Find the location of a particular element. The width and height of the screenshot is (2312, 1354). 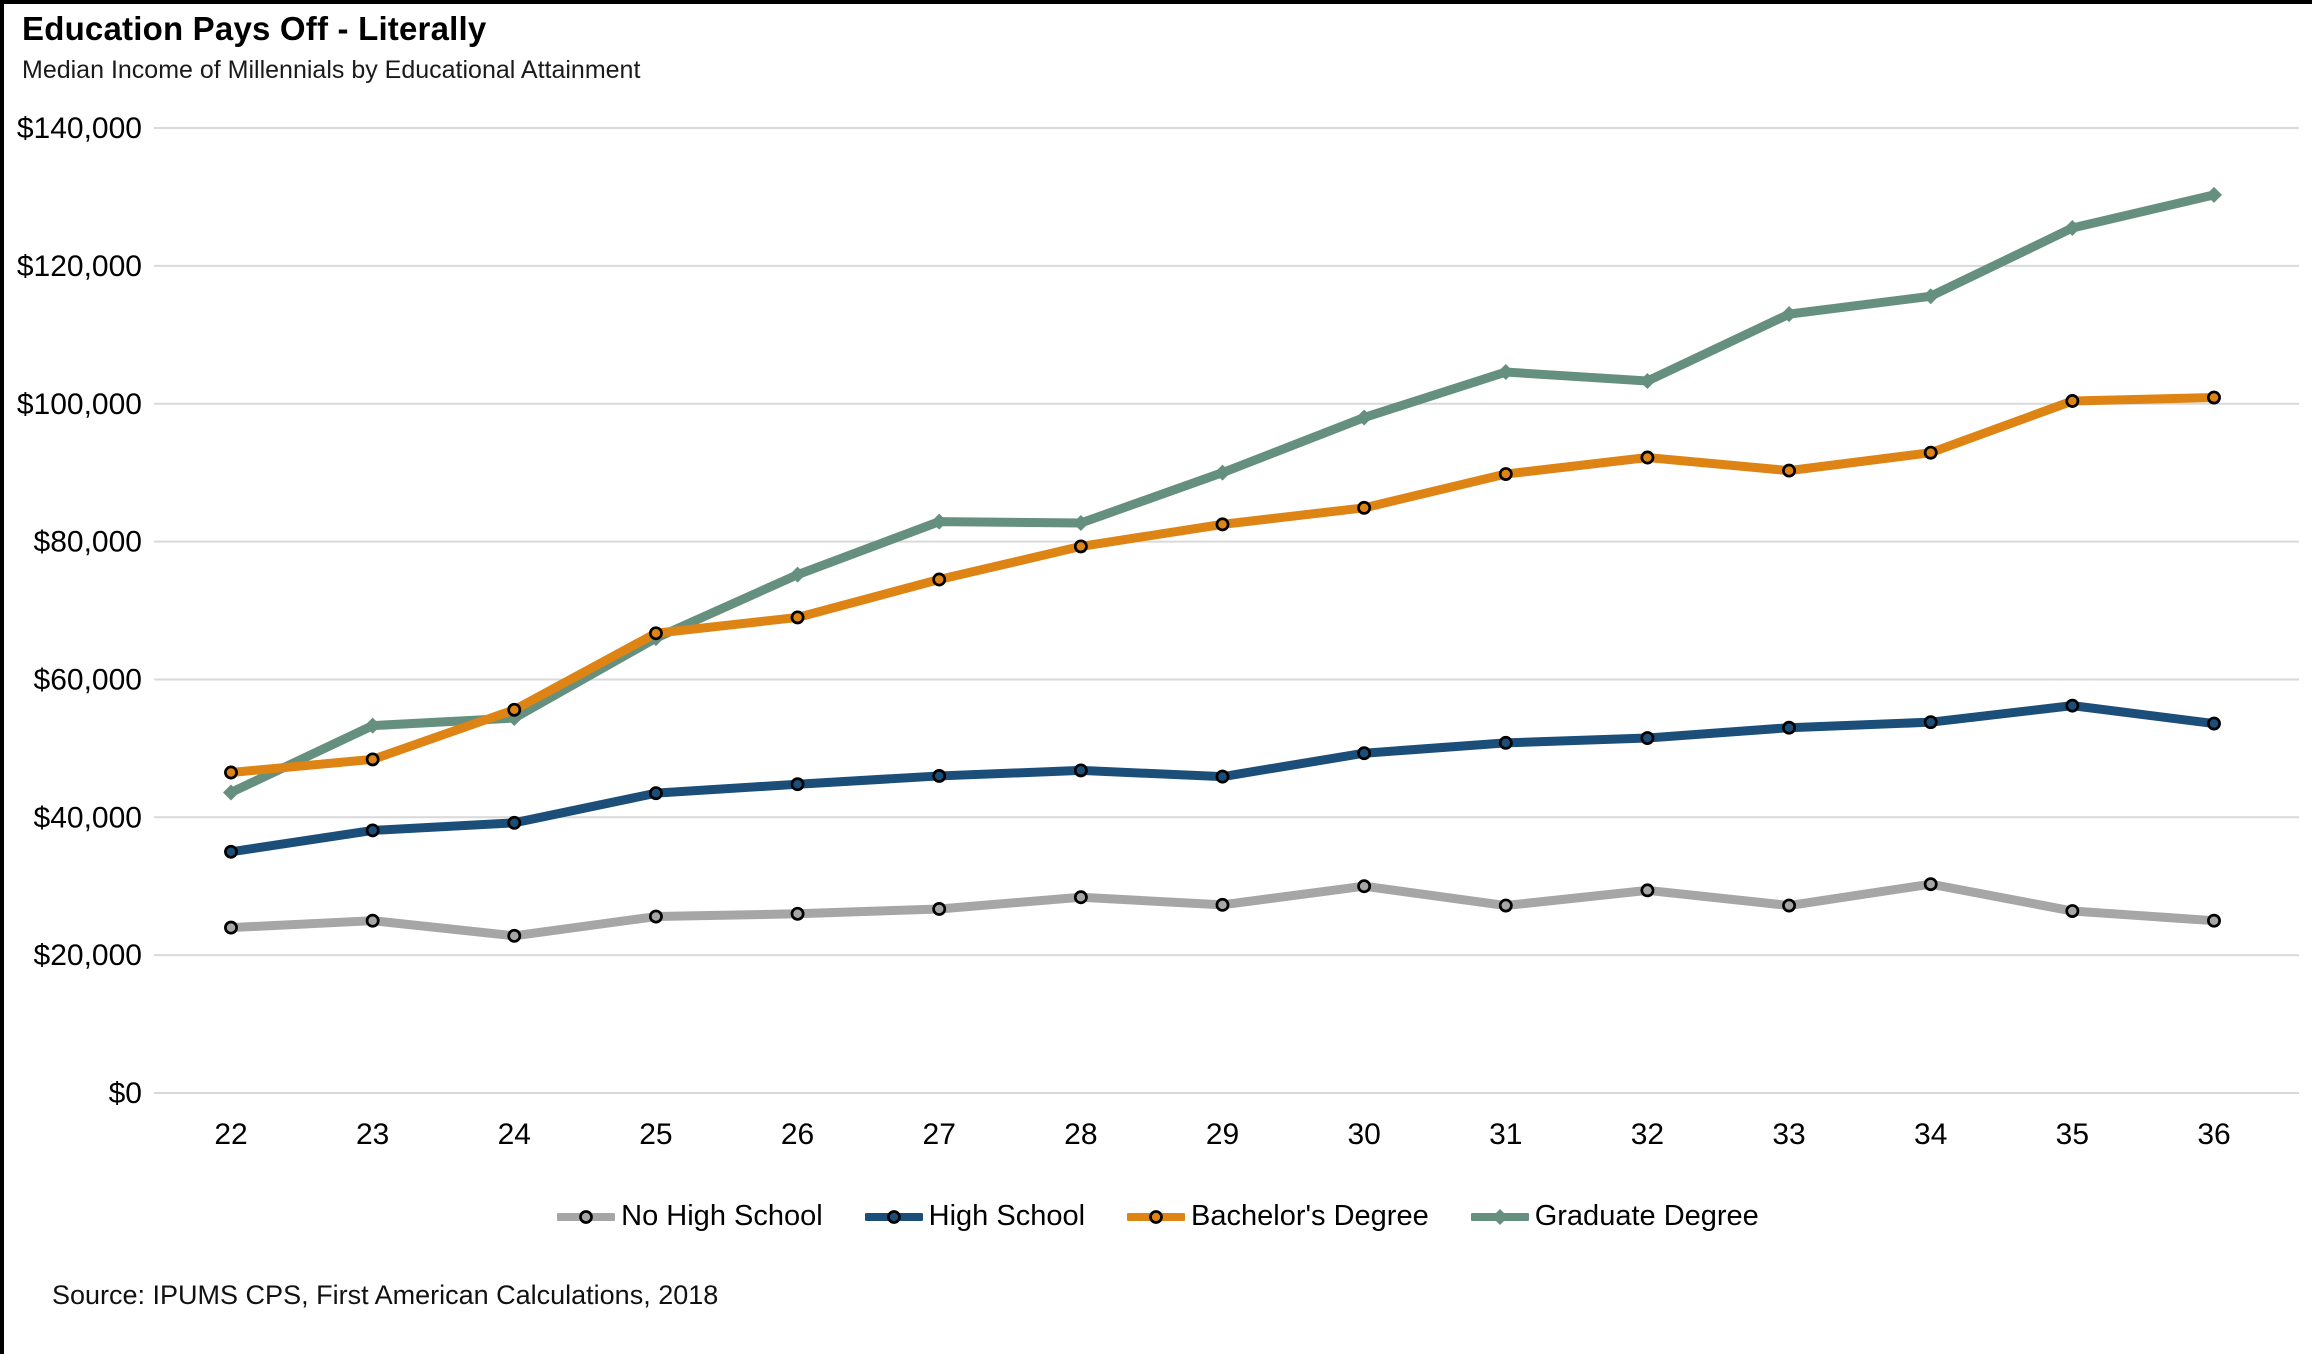

legend-item-high-school: High School is located at coordinates (975, 1216).